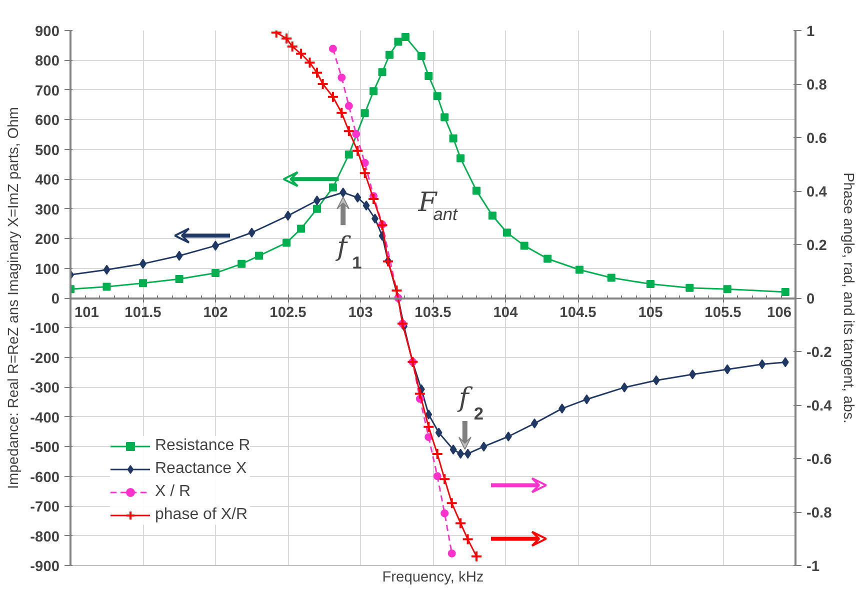 This screenshot has width=863, height=616. Describe the element at coordinates (779, 313) in the screenshot. I see `x-tick-label: 106` at that location.